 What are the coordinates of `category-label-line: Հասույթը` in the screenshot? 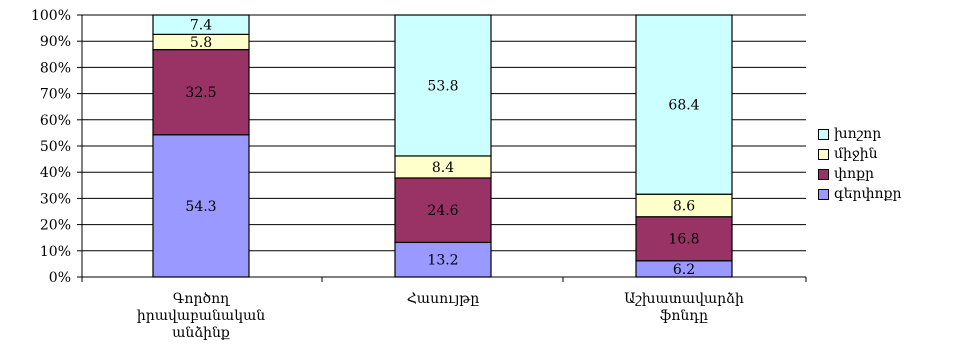 It's located at (443, 299).